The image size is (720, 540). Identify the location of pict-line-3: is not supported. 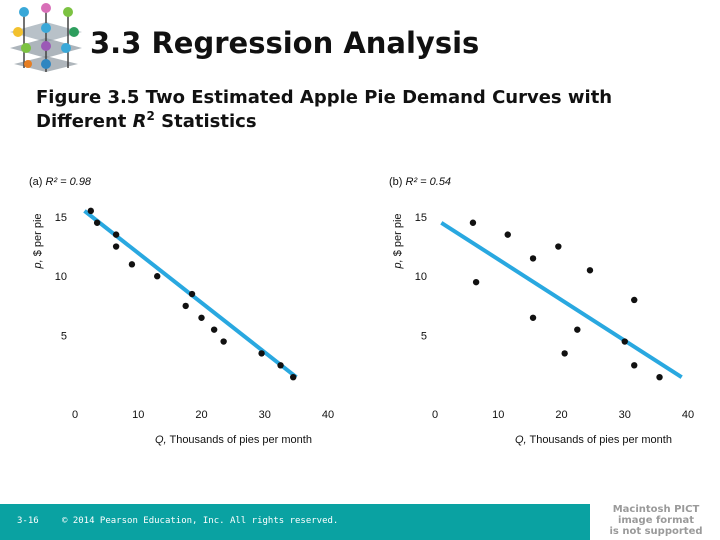
(656, 531).